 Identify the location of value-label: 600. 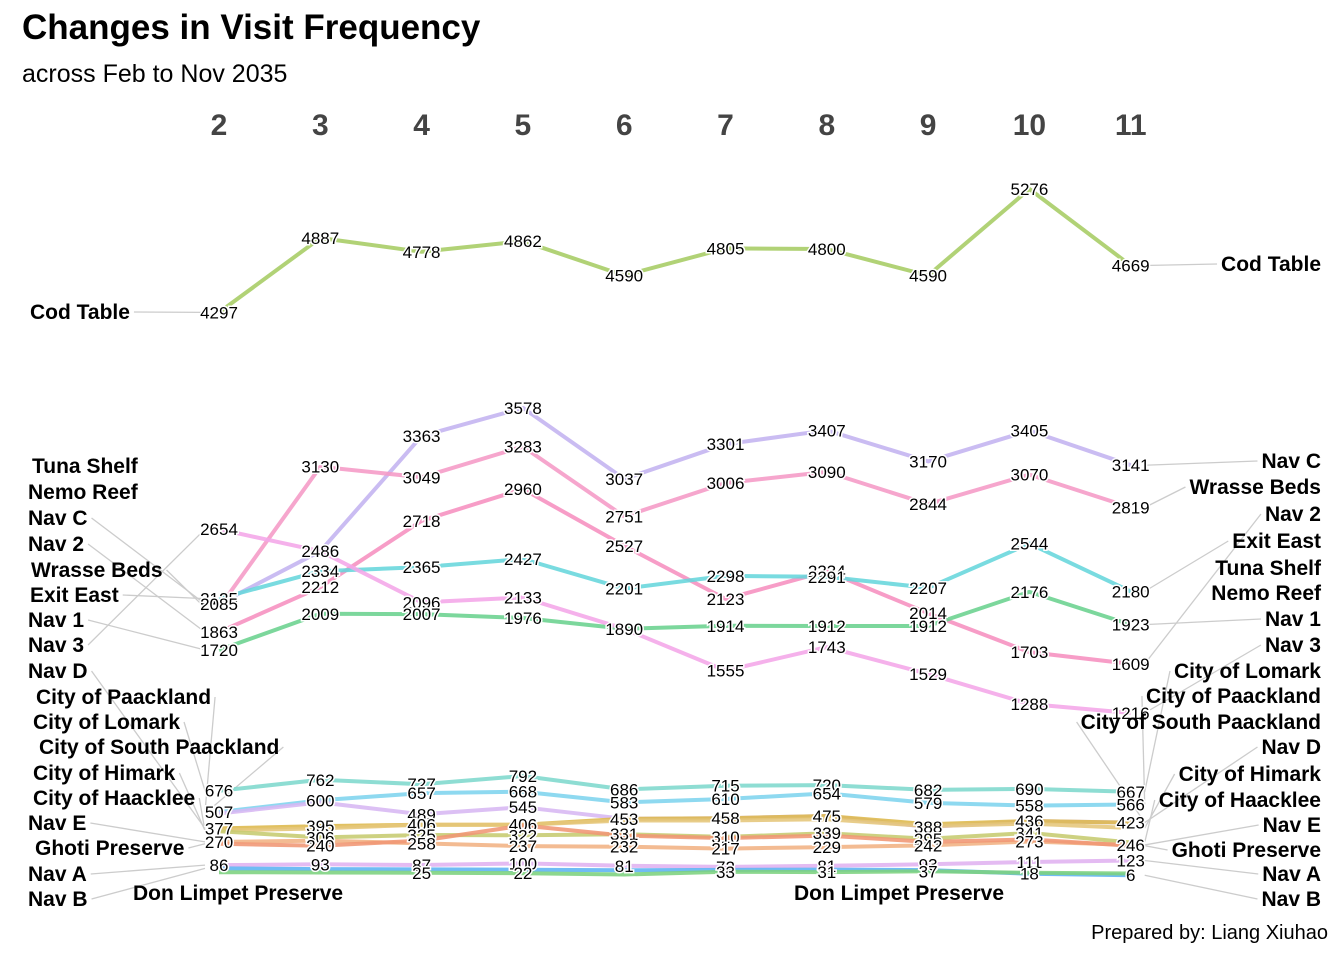
(320, 800).